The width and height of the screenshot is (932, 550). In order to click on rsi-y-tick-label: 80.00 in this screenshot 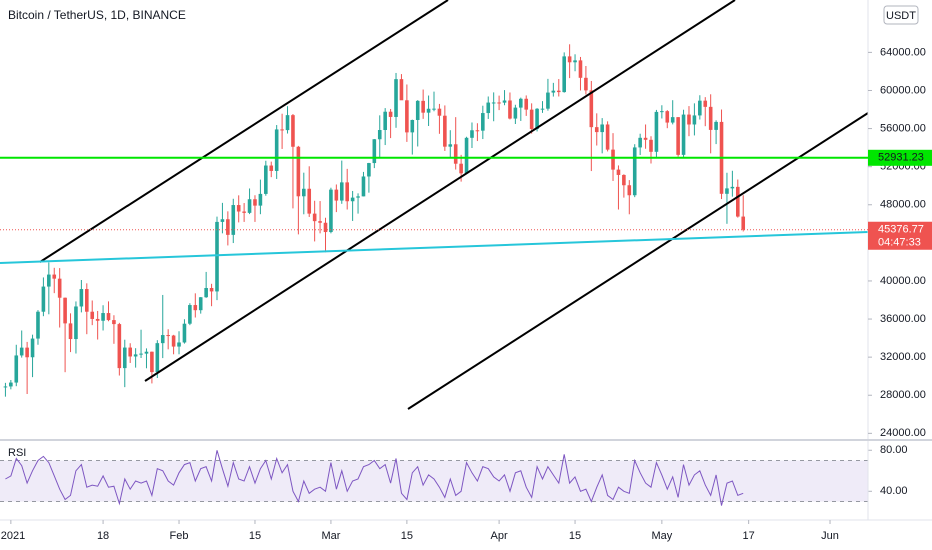, I will do `click(894, 450)`.